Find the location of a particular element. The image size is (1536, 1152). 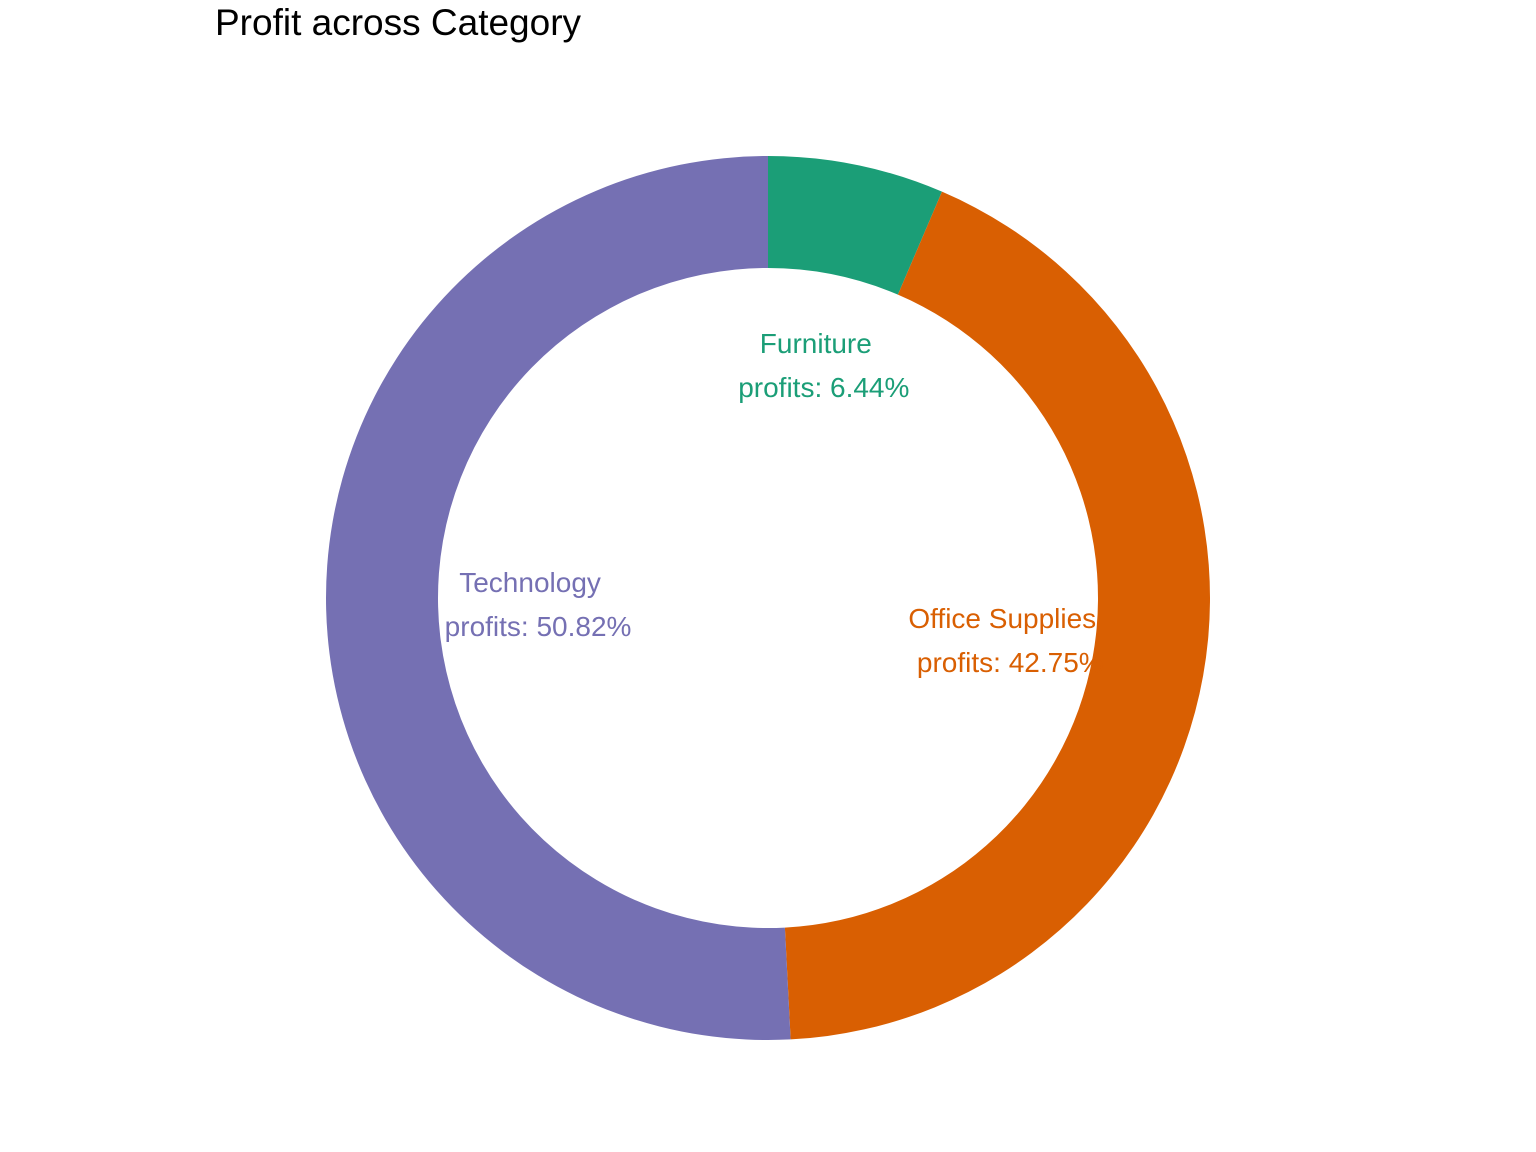

slice-label-office-supplies: Office Supplies profits: 42.75% is located at coordinates (1005, 640).